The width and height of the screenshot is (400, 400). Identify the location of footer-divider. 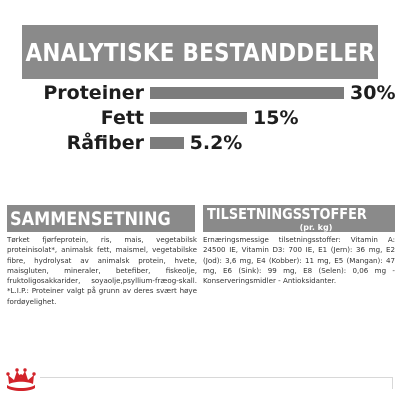
(216, 383).